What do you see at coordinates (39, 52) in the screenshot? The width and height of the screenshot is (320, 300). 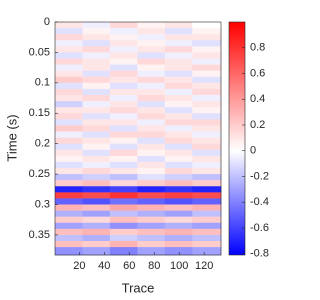 I see `y-tick-label: 0.05` at bounding box center [39, 52].